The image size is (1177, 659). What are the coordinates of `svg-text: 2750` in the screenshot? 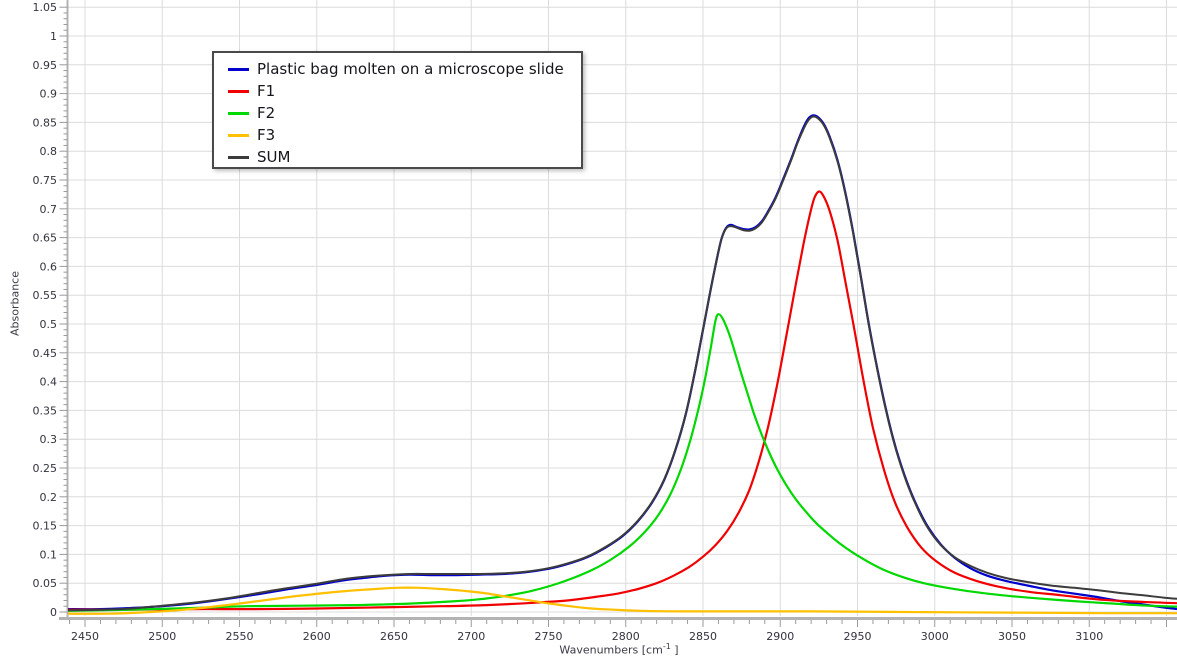 It's located at (549, 636).